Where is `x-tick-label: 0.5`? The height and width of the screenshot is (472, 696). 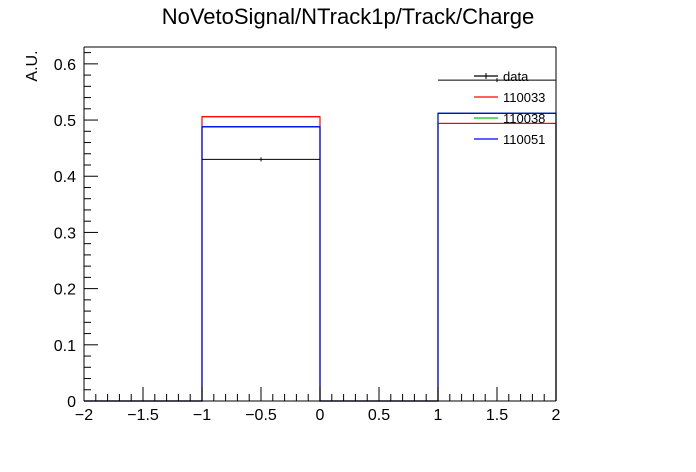
x-tick-label: 0.5 is located at coordinates (379, 415).